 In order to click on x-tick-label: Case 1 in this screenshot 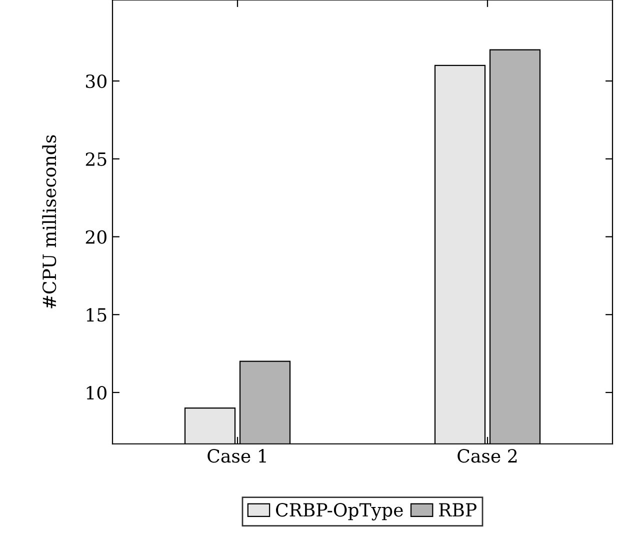, I will do `click(237, 456)`.